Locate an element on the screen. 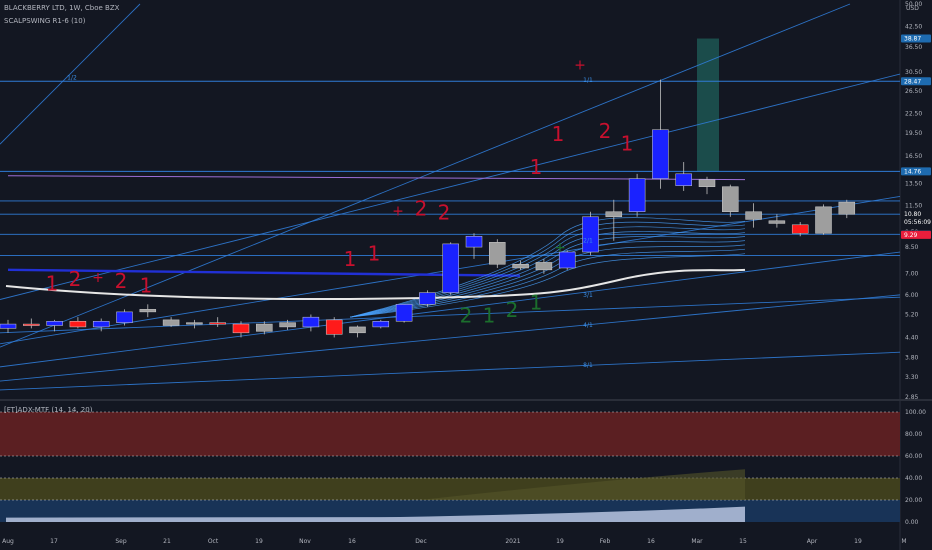 The height and width of the screenshot is (550, 932). fib-label: 2/1 is located at coordinates (588, 240).